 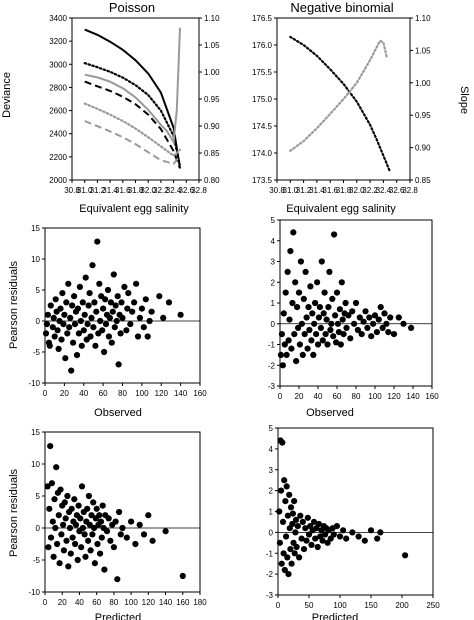 What do you see at coordinates (280, 396) in the screenshot?
I see `x-tick-label: 0` at bounding box center [280, 396].